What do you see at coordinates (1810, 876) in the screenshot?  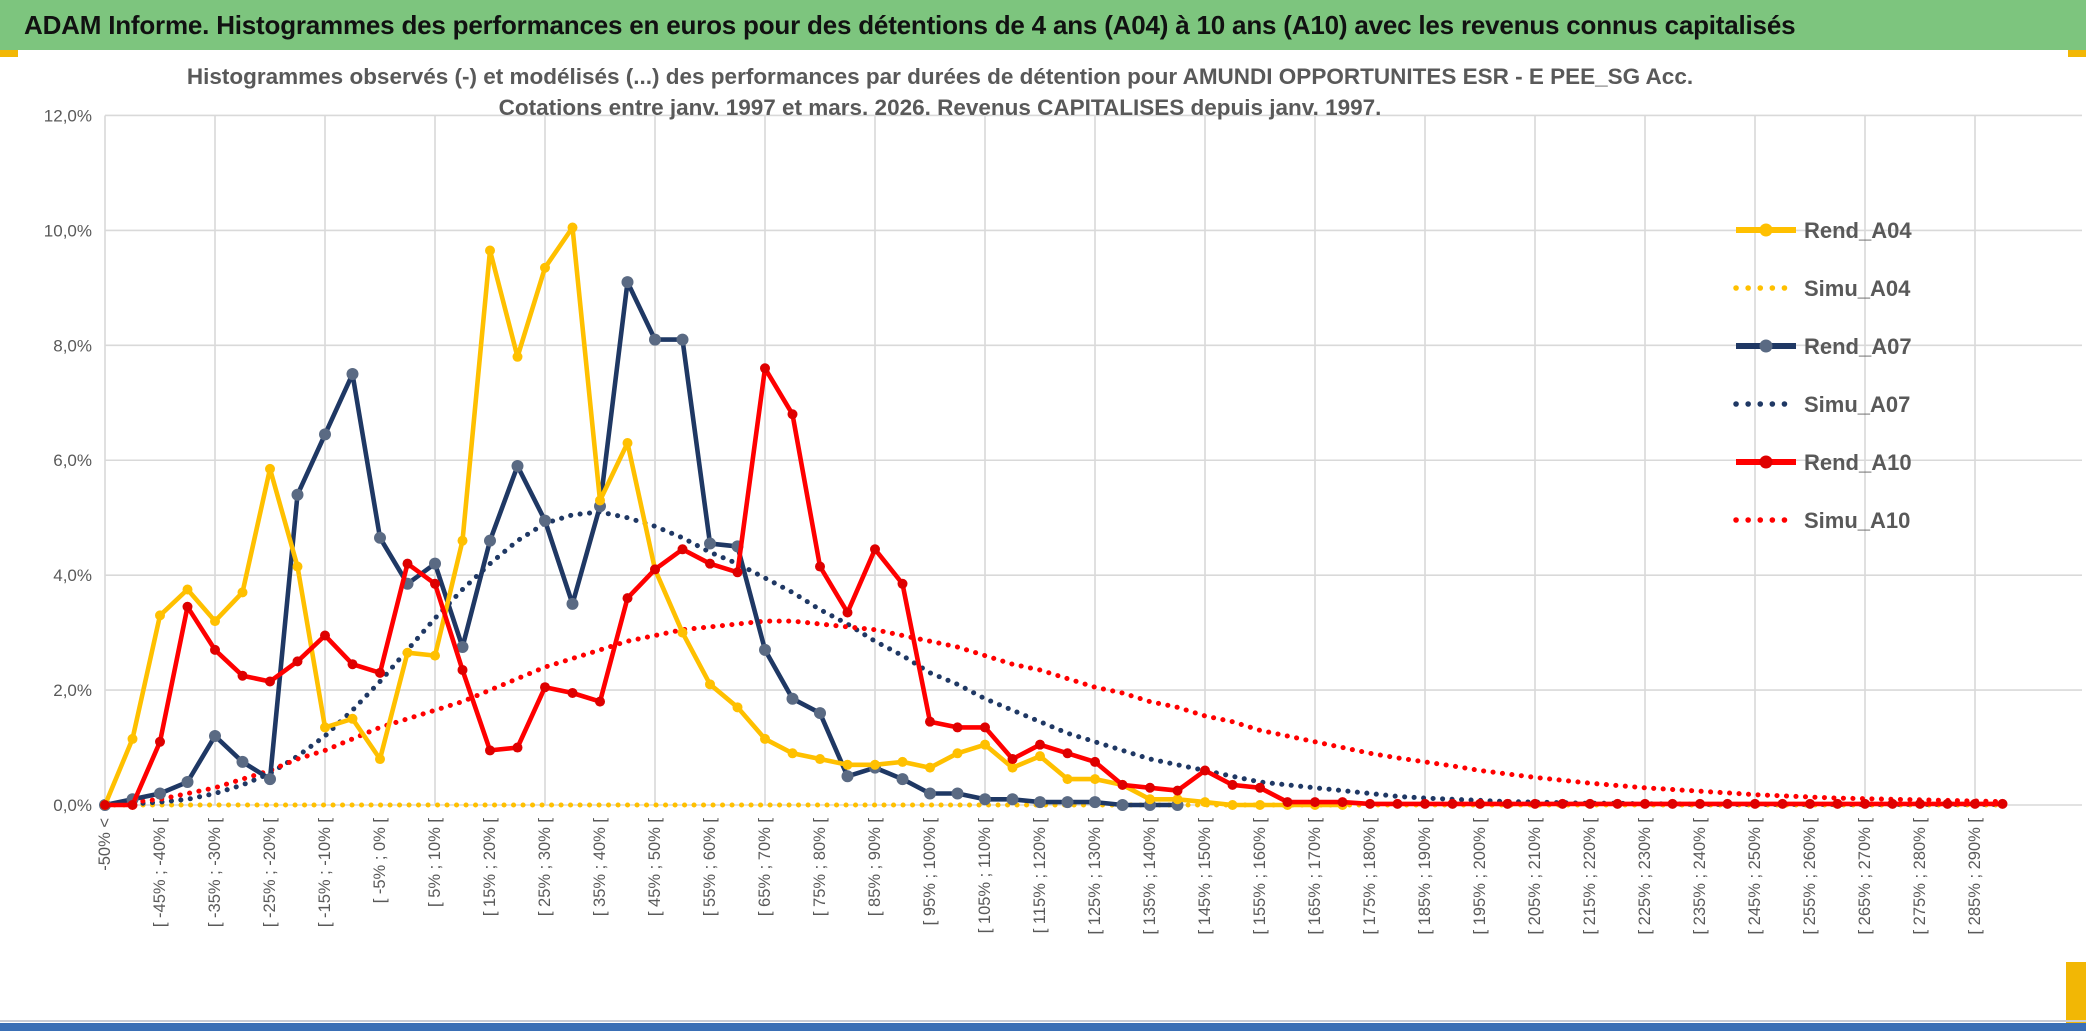 I see `x-tick-label: [ 255% ; 260% [` at bounding box center [1810, 876].